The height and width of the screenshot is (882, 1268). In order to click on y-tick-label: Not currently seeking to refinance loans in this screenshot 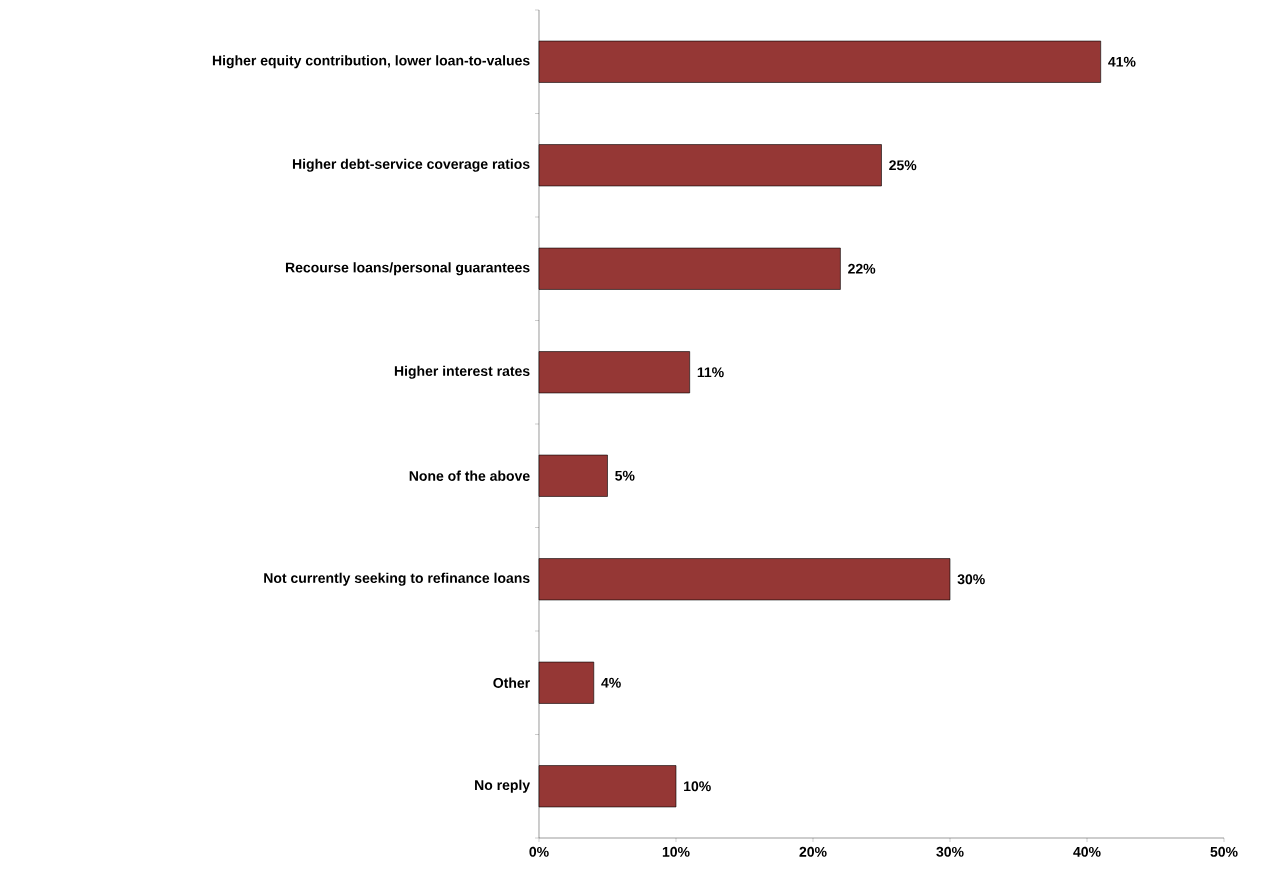, I will do `click(397, 579)`.